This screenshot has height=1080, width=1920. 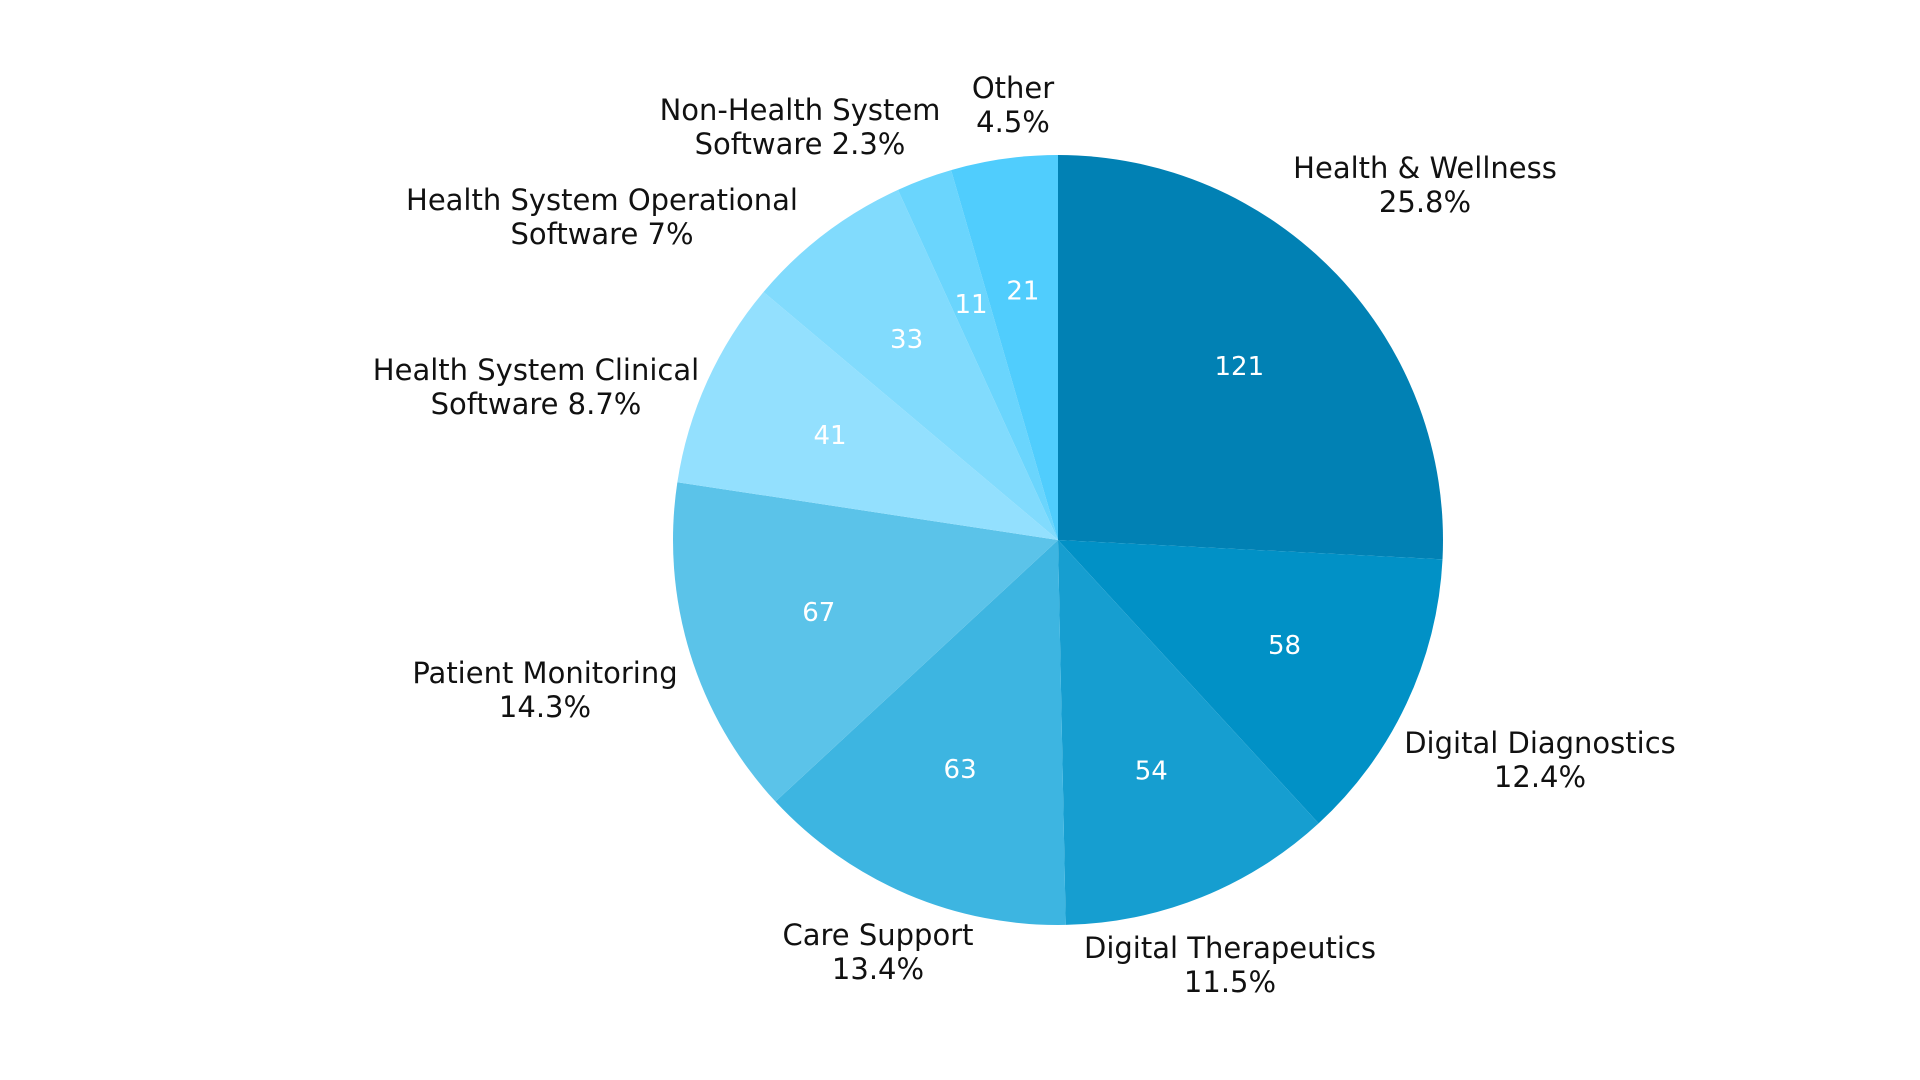 What do you see at coordinates (877, 952) in the screenshot?
I see `slice-category-label: Care Support 13.4%` at bounding box center [877, 952].